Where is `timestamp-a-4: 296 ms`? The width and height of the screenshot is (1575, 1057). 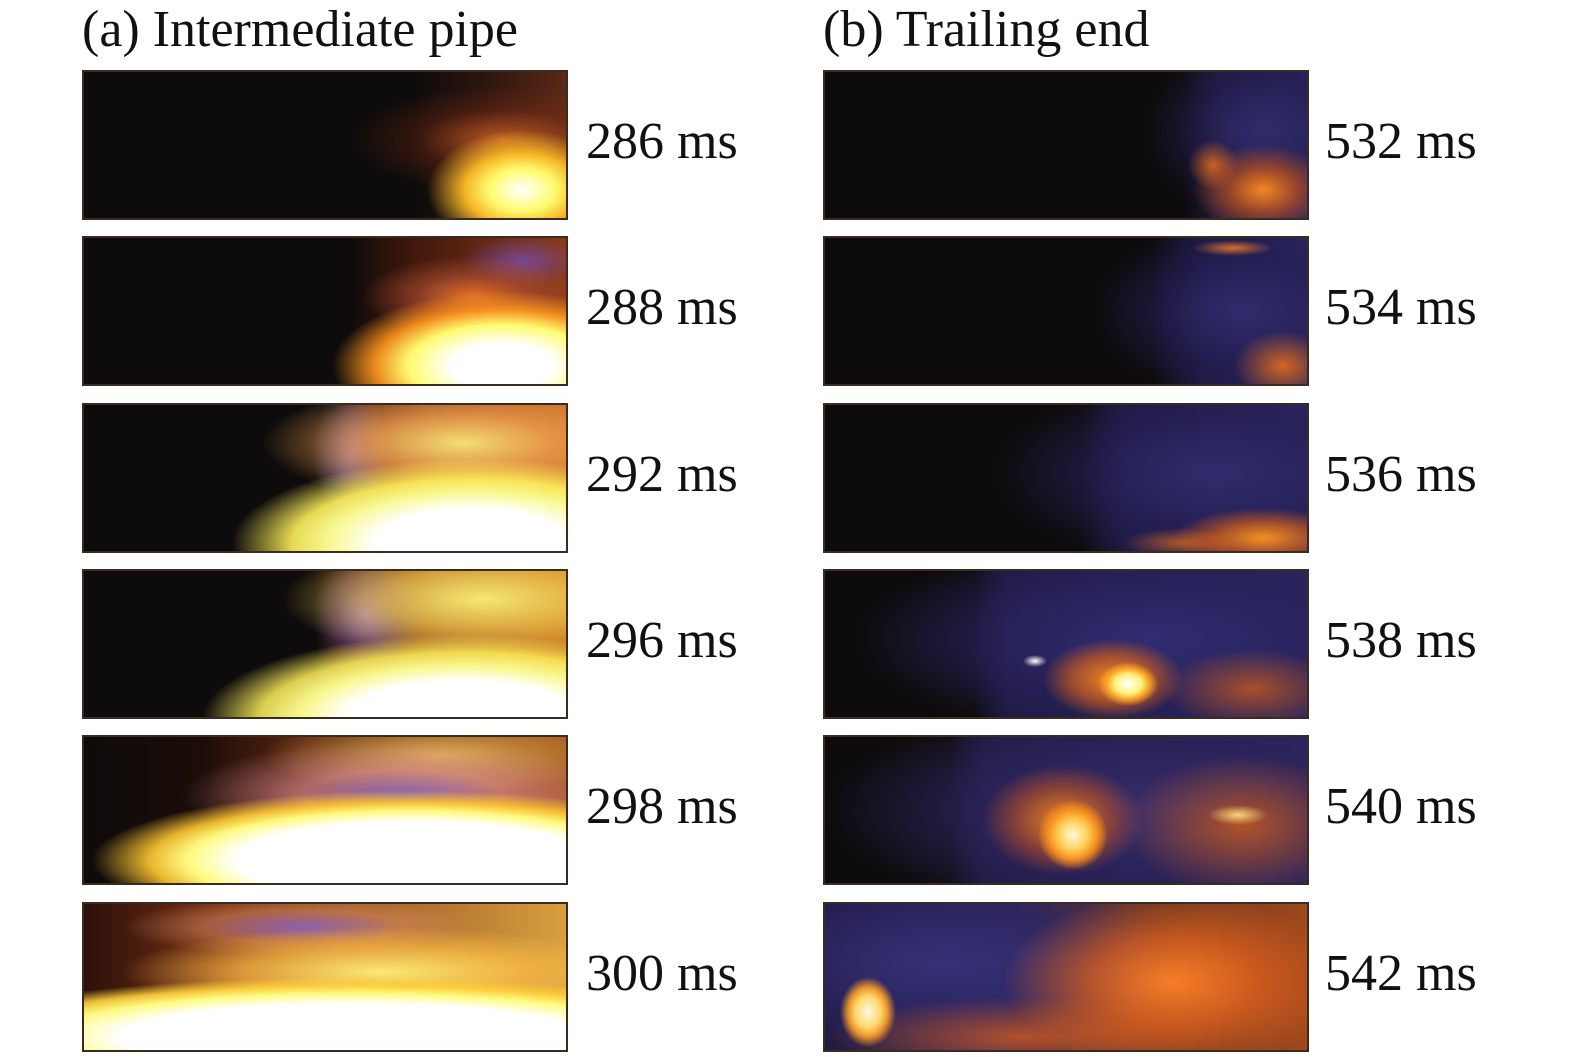
timestamp-a-4: 296 ms is located at coordinates (662, 640).